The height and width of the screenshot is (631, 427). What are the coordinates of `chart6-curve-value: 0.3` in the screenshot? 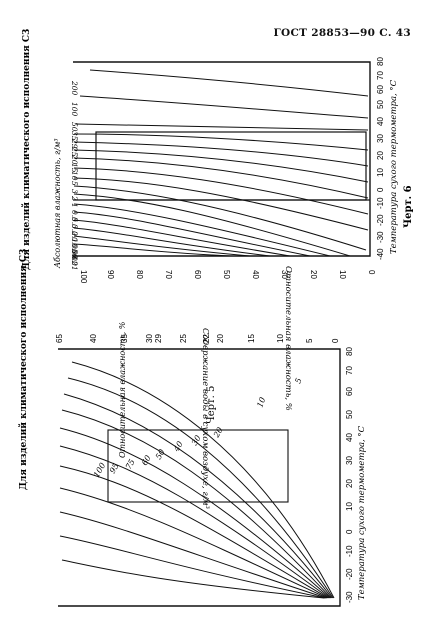 It's located at (74, 223).